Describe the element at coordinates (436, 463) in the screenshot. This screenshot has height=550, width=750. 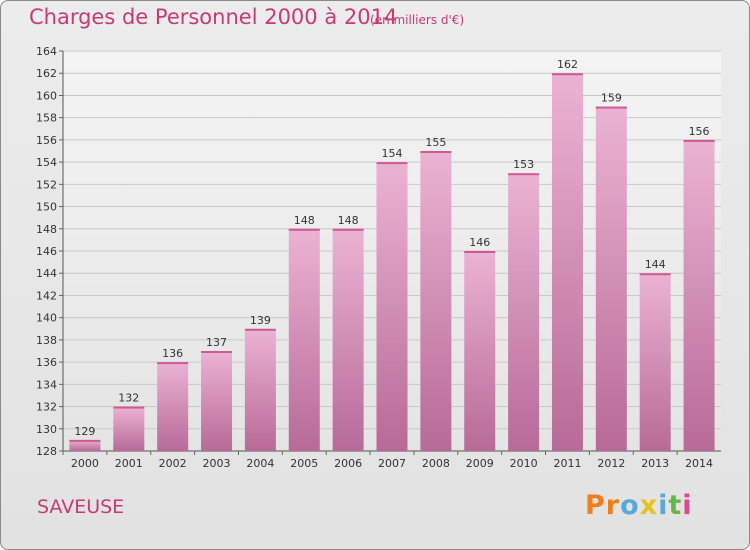
I see `x-tick-label: 2008` at that location.